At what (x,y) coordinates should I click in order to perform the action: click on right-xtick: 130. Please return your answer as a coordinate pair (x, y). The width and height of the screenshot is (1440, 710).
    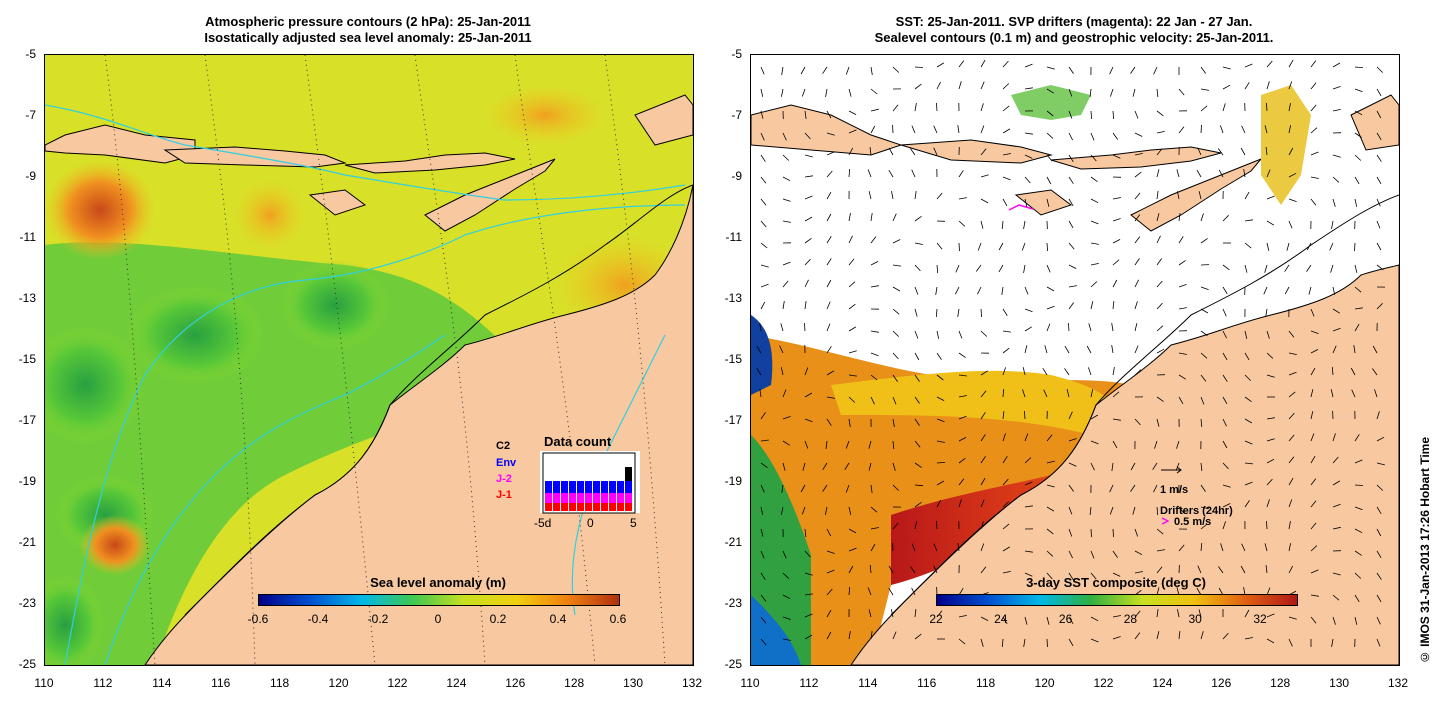
    Looking at the image, I should click on (1339, 683).